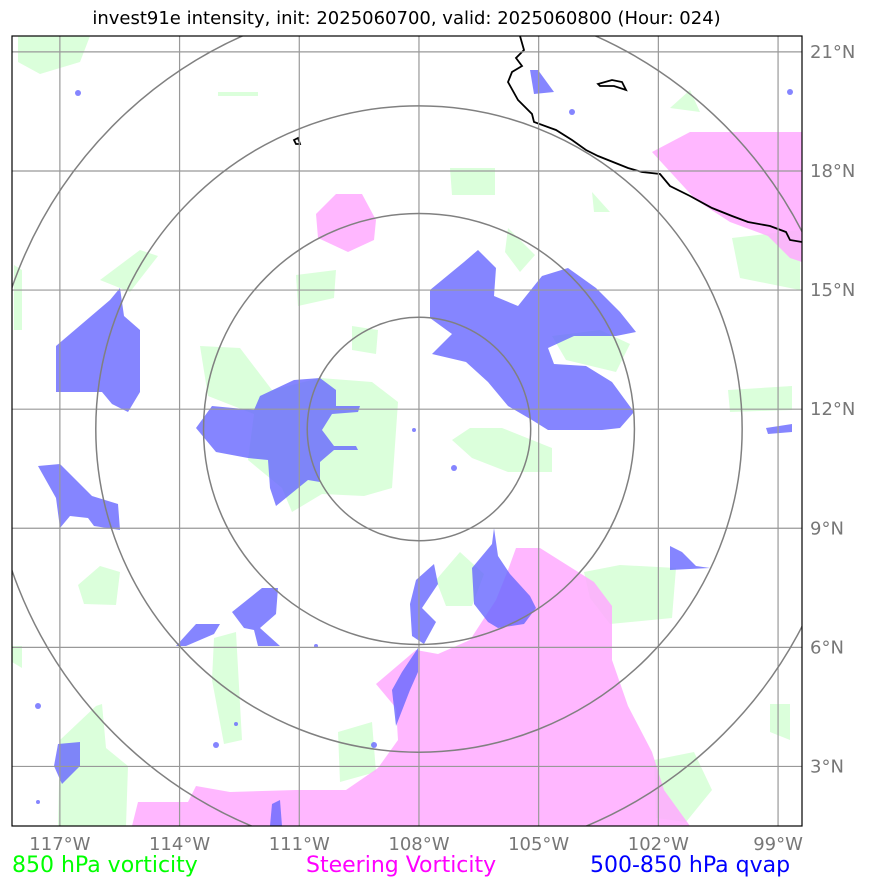 The image size is (873, 891). I want to click on lon-tick-label: 111°W, so click(299, 844).